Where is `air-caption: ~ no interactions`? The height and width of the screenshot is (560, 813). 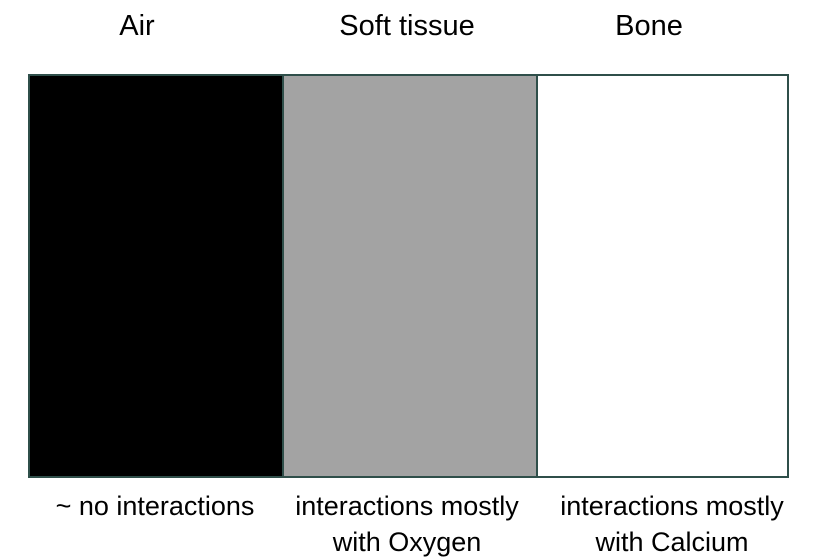
air-caption: ~ no interactions is located at coordinates (155, 506).